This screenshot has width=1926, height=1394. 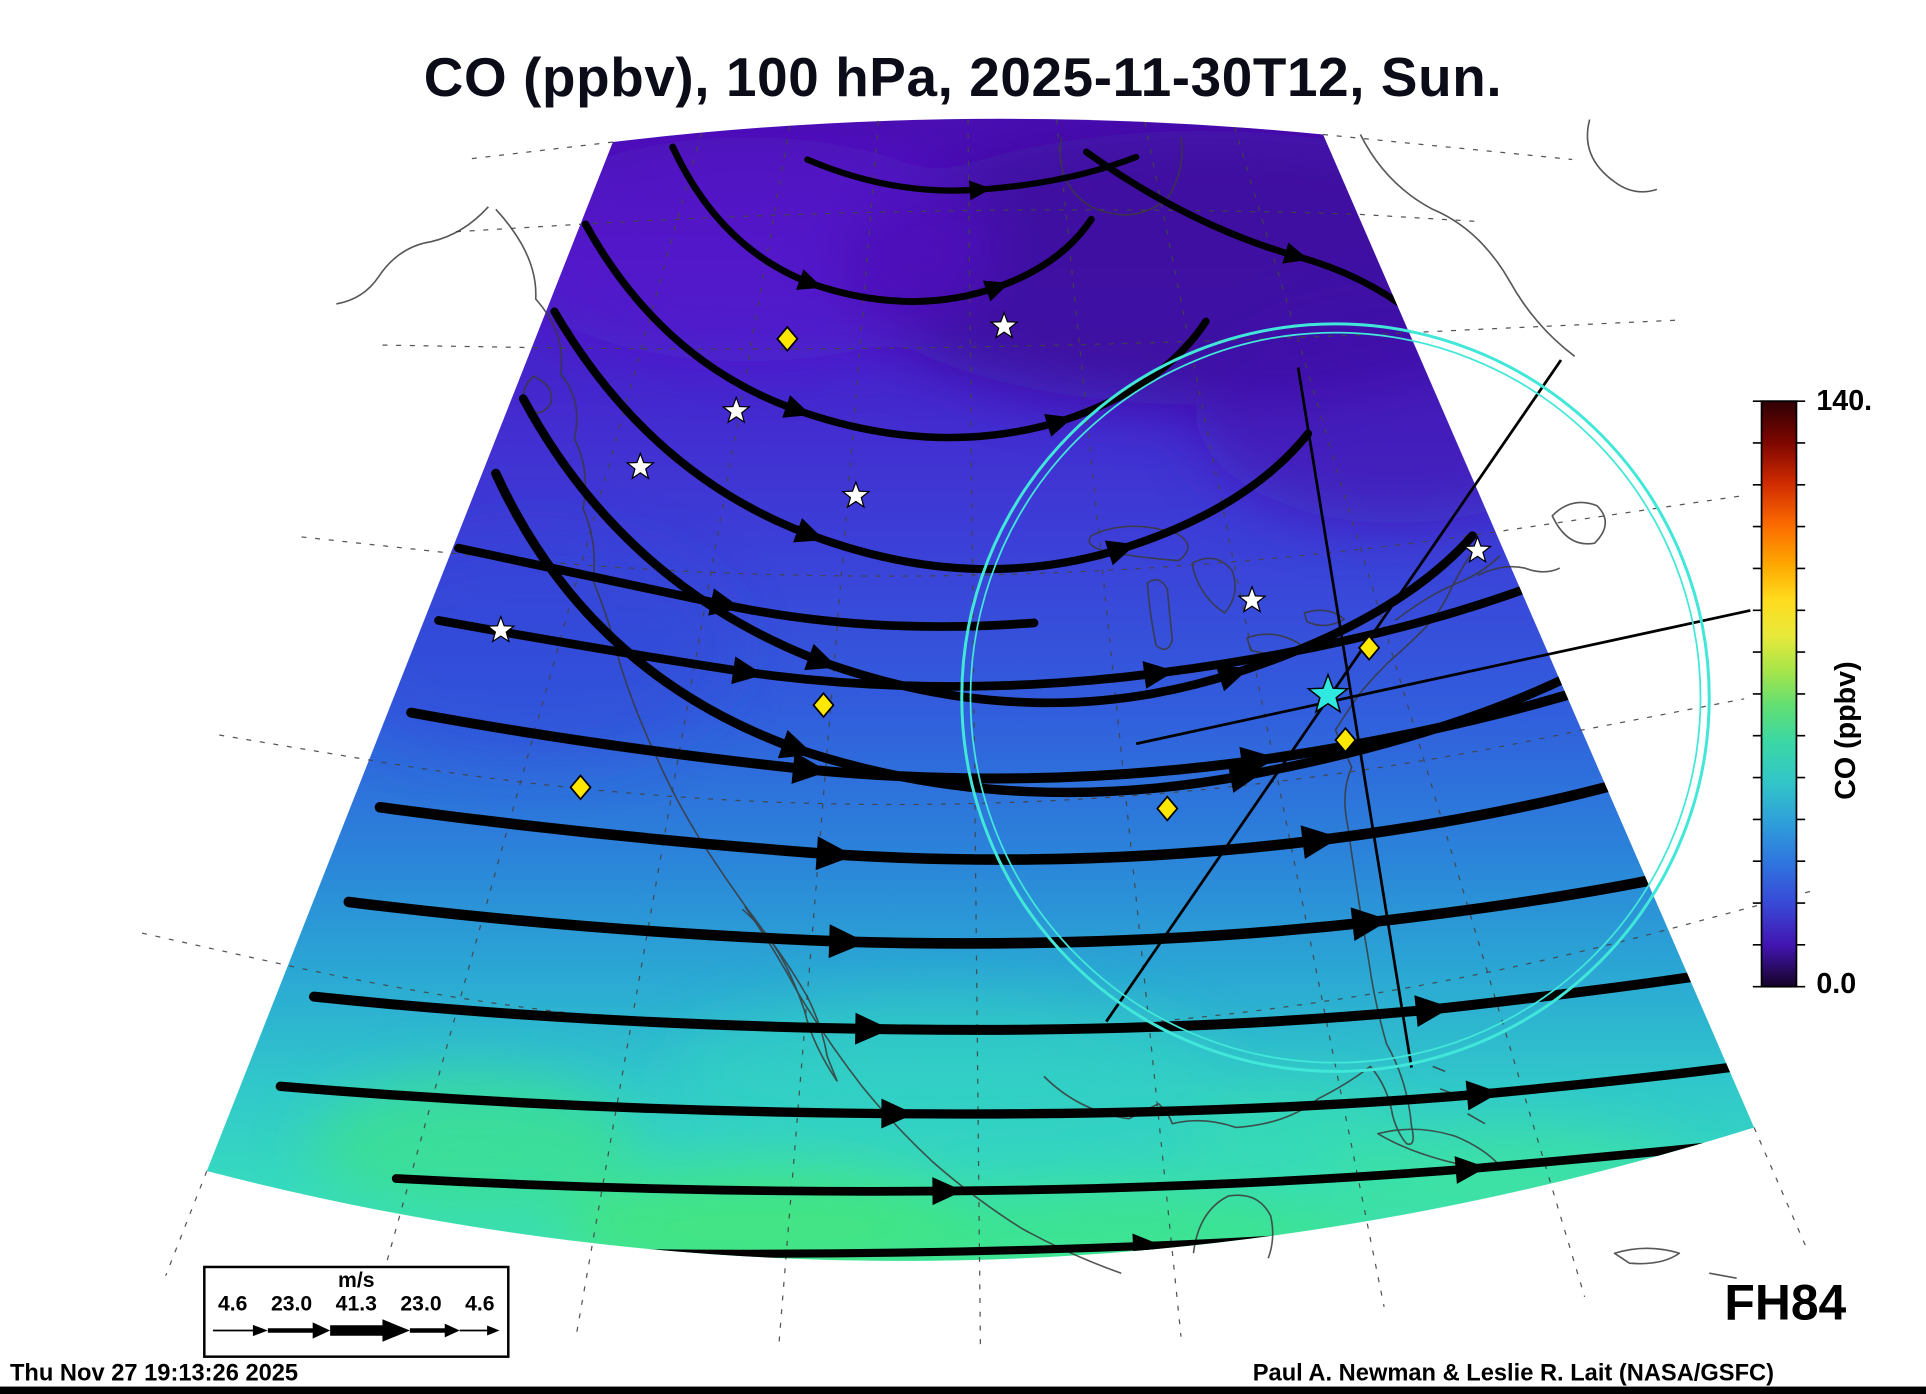 What do you see at coordinates (1845, 730) in the screenshot?
I see `colorbar-axis-label: CO (ppbv)` at bounding box center [1845, 730].